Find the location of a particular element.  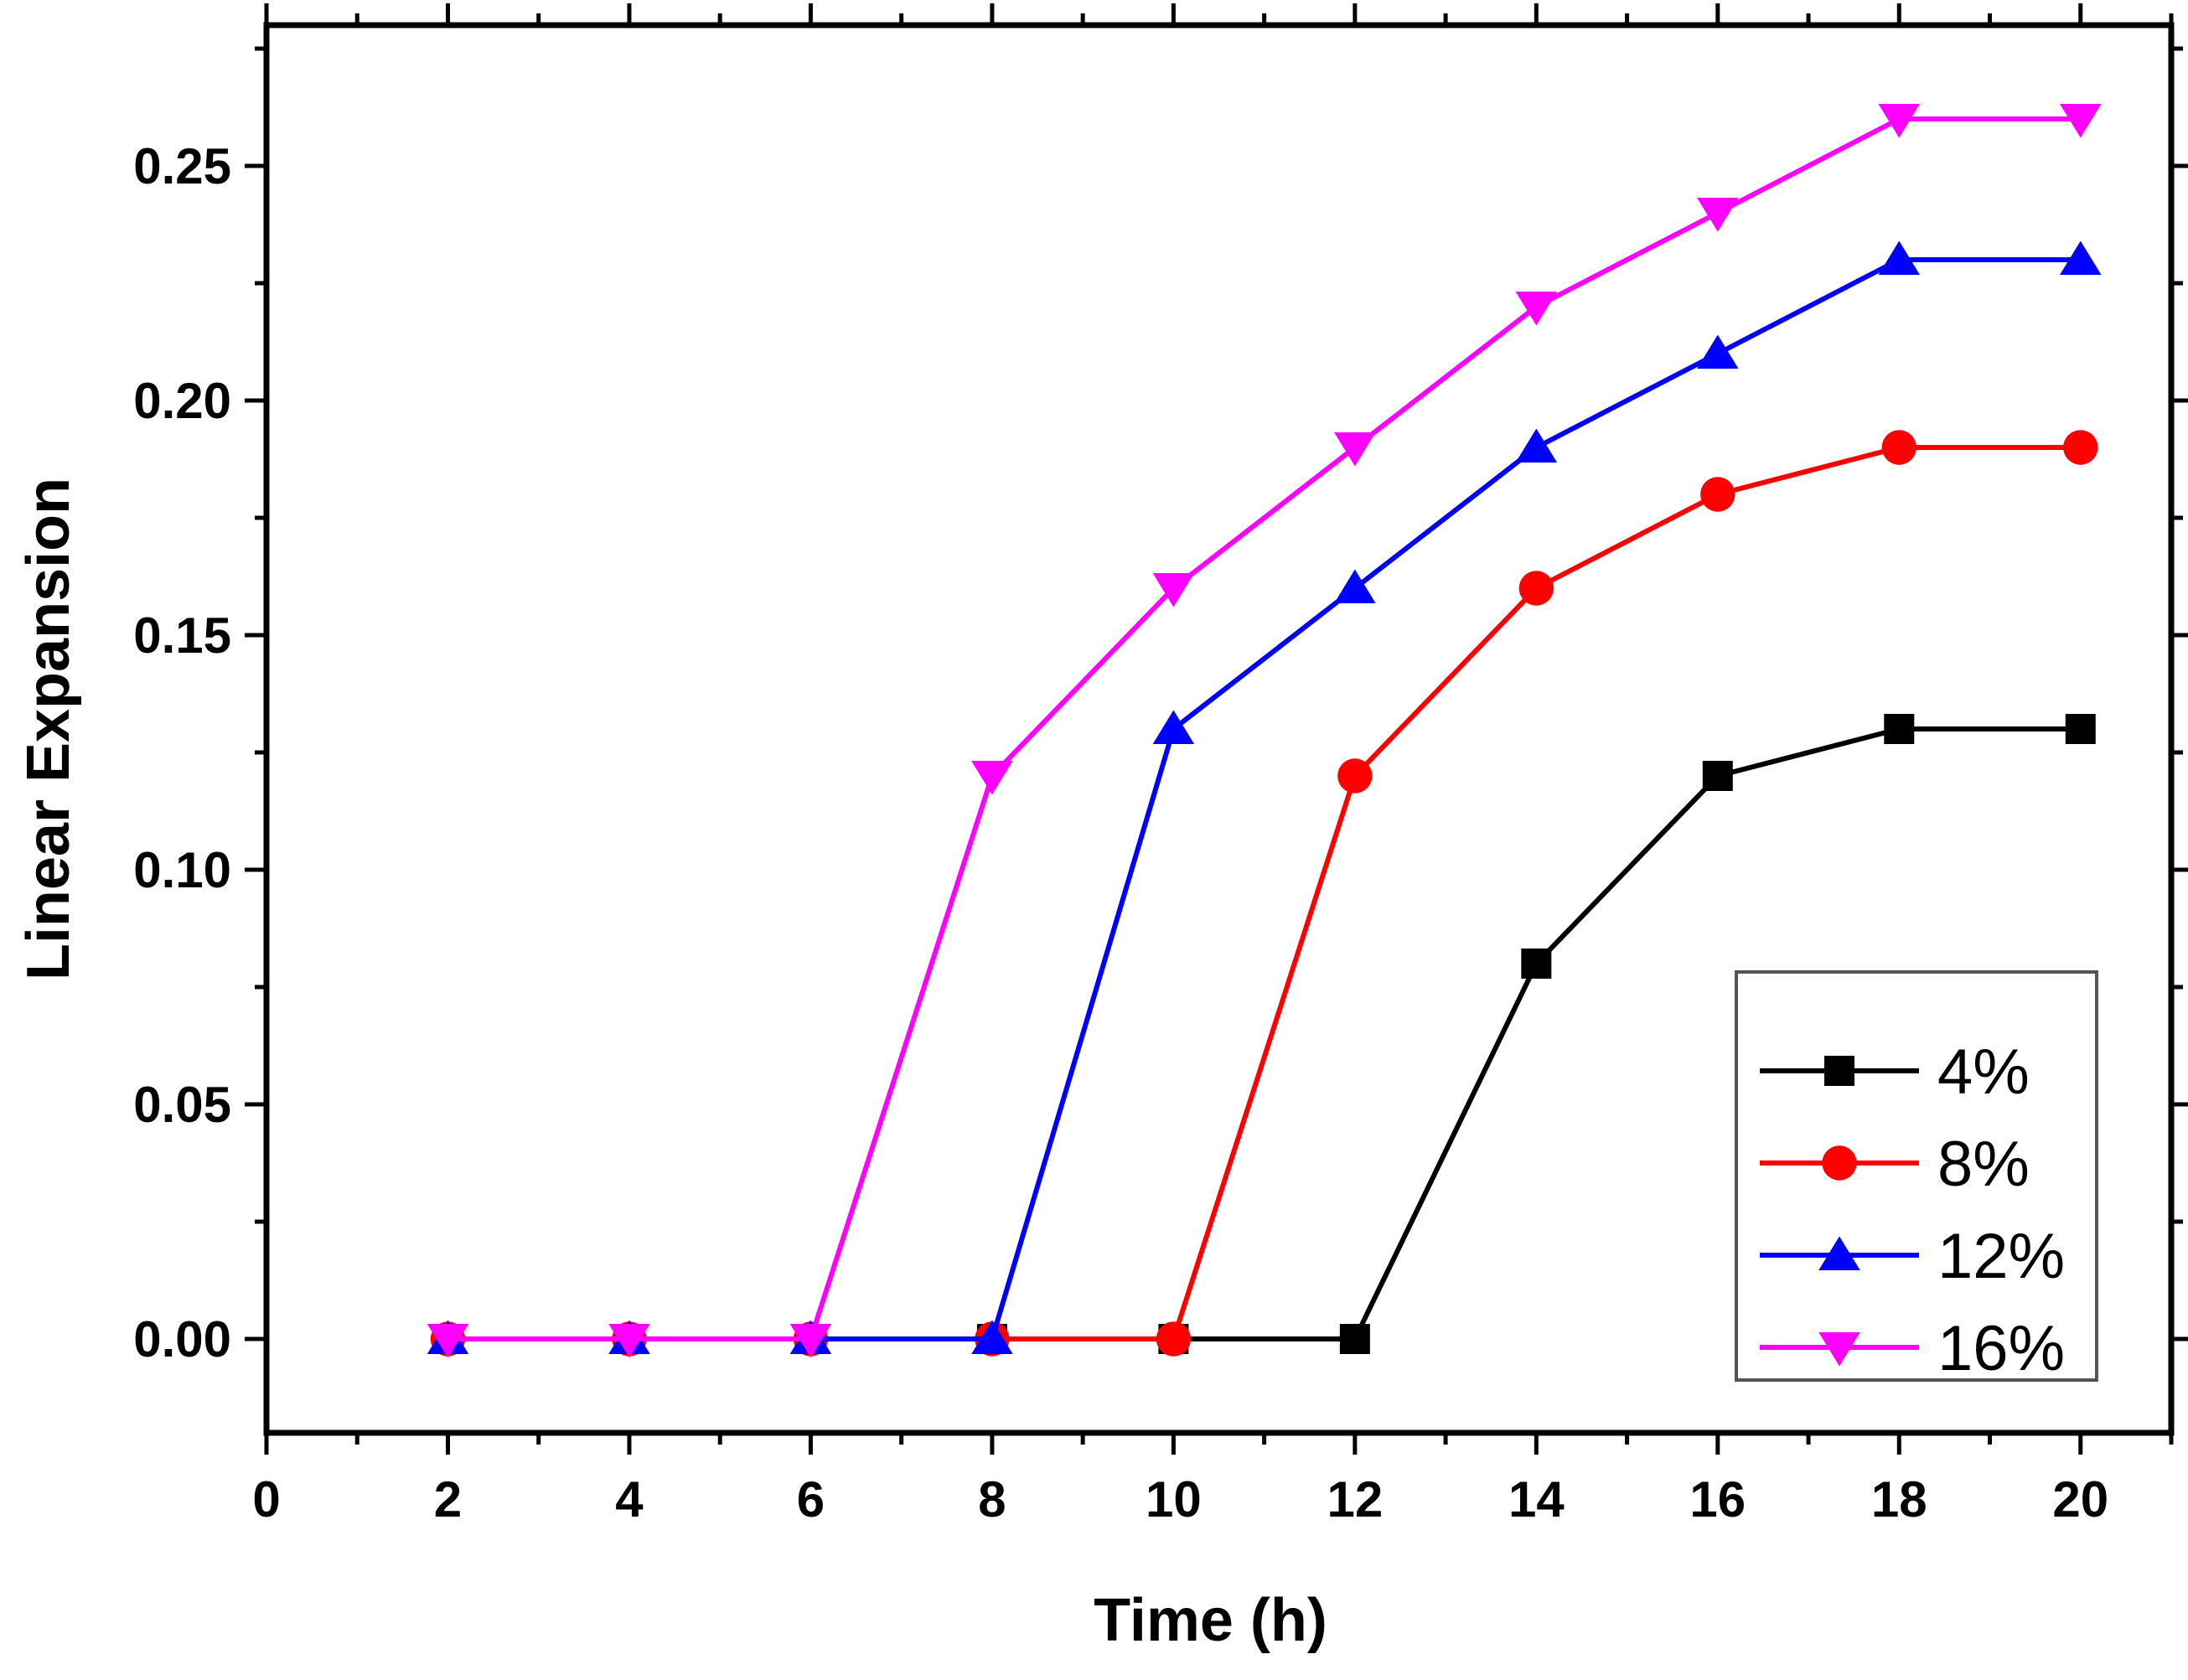

legend-box is located at coordinates (1916, 1176).